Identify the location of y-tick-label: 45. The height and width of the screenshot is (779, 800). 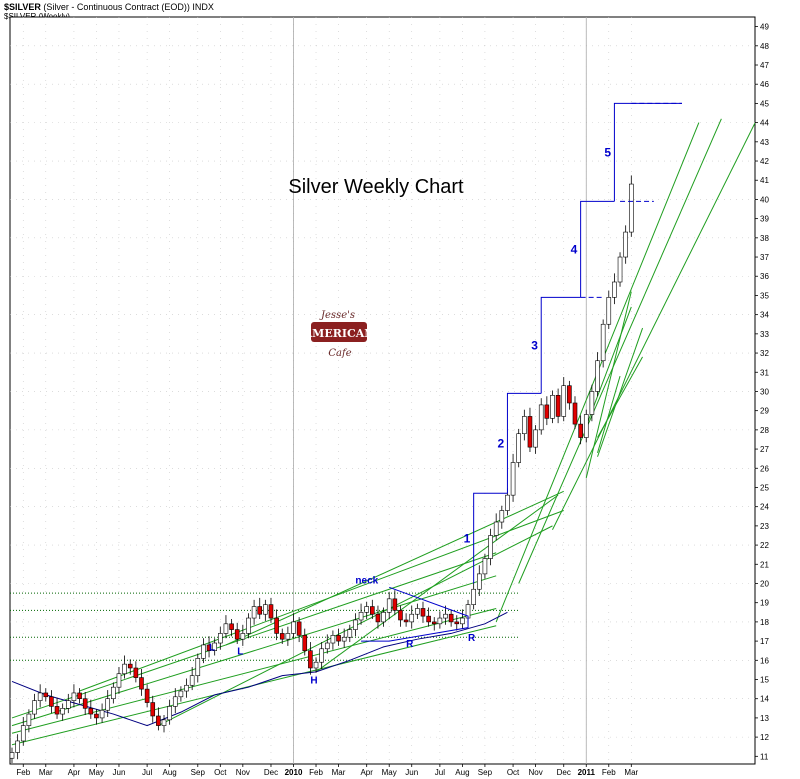
(764, 103).